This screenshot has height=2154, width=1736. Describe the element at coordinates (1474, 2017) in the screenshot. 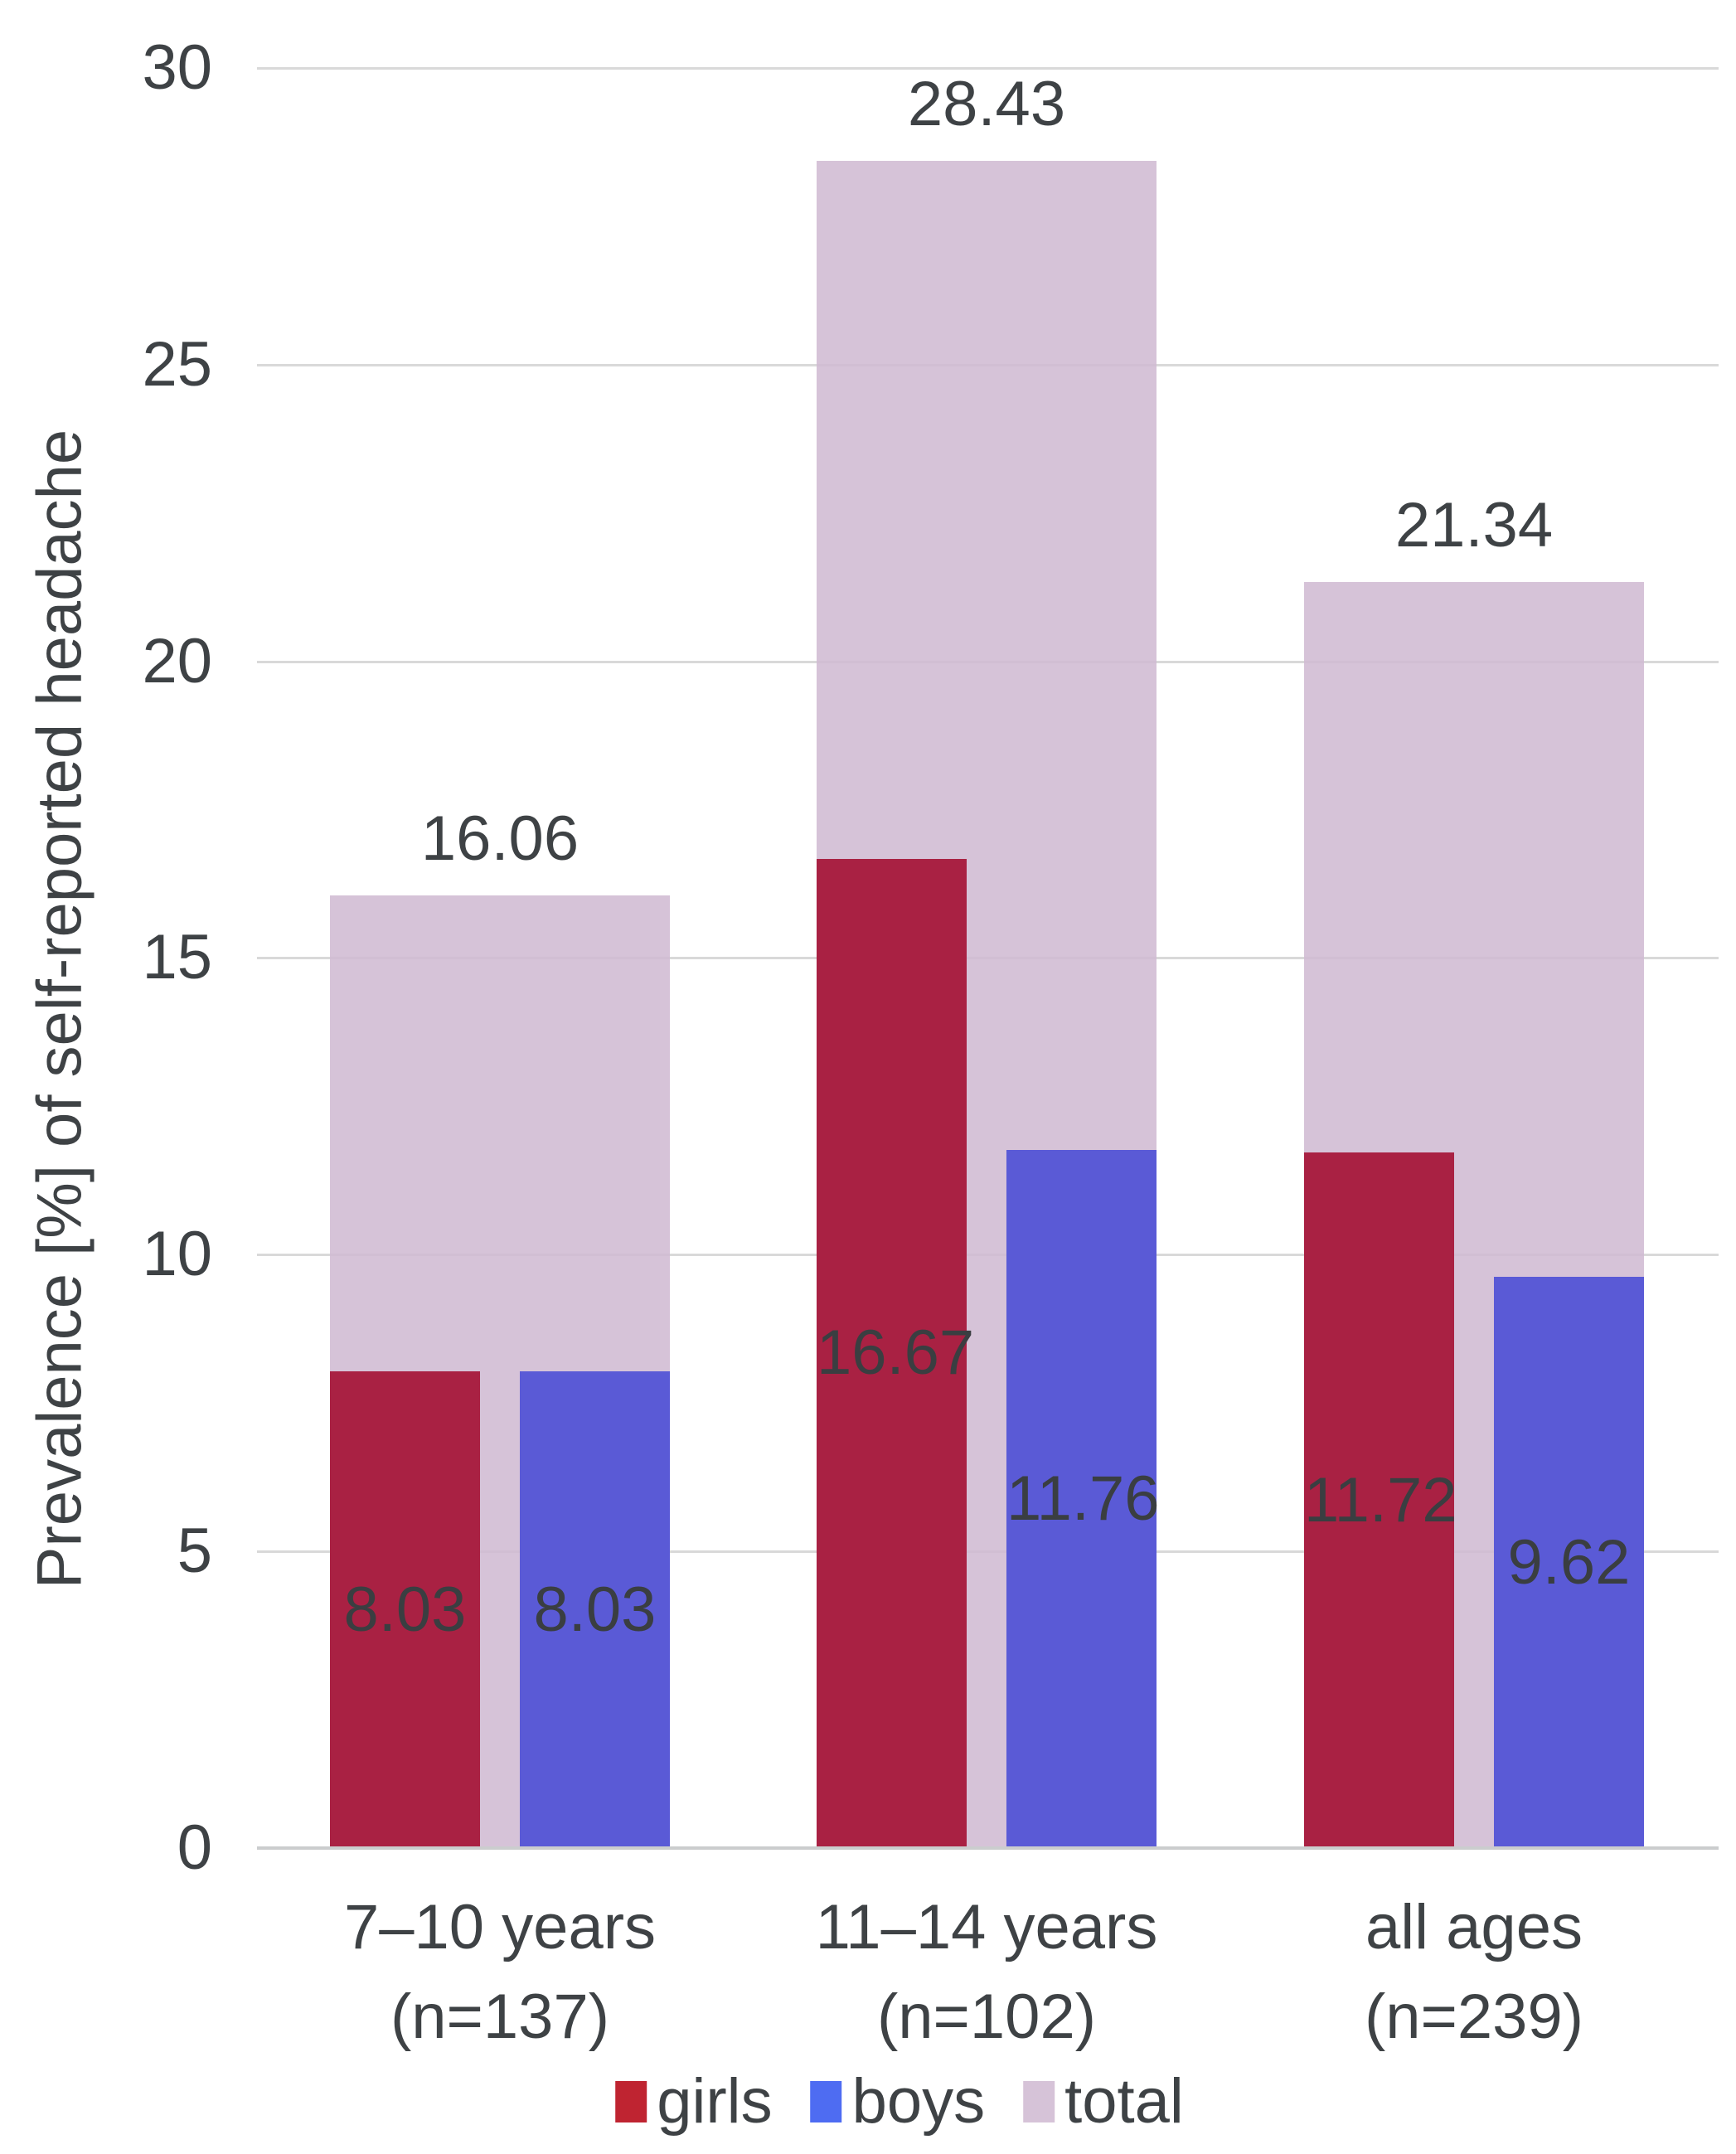

I see `category-label-line2-2: (n=239)` at that location.